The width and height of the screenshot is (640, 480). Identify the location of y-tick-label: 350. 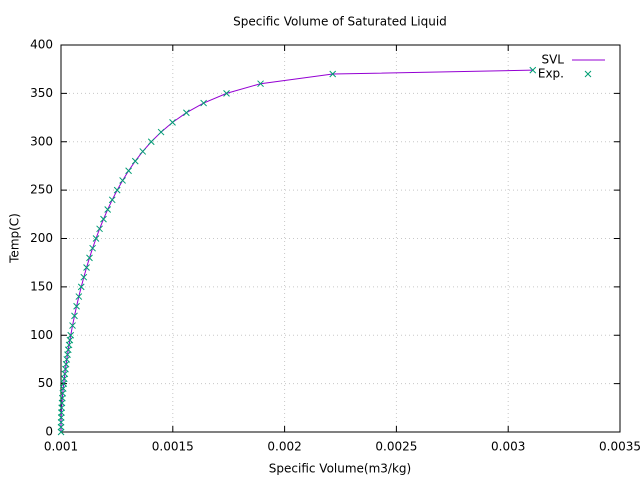
(41, 93).